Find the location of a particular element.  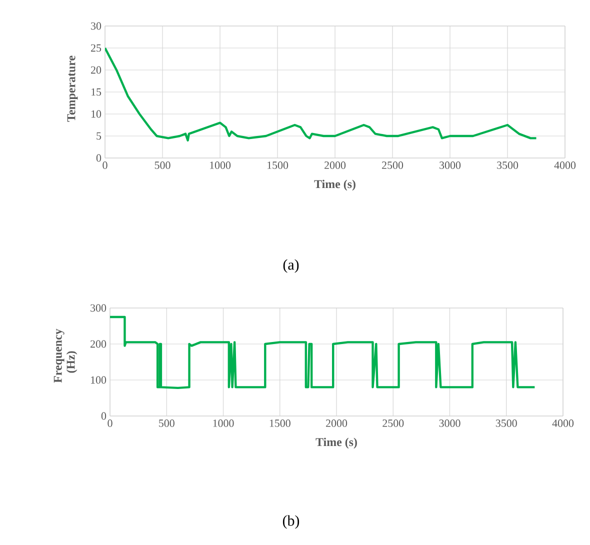

y-tick-label: 30 is located at coordinates (96, 26).